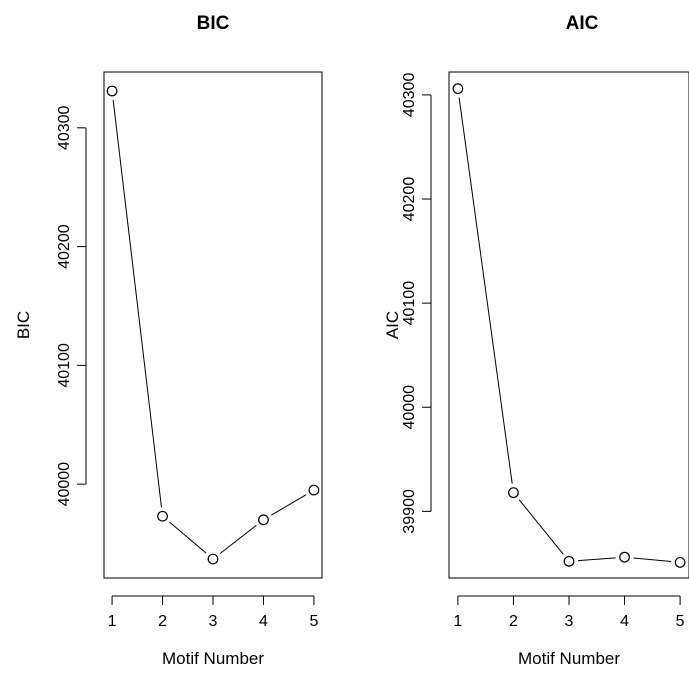 This screenshot has height=681, width=689. What do you see at coordinates (409, 511) in the screenshot?
I see `aic-y-tick-label: 39900` at bounding box center [409, 511].